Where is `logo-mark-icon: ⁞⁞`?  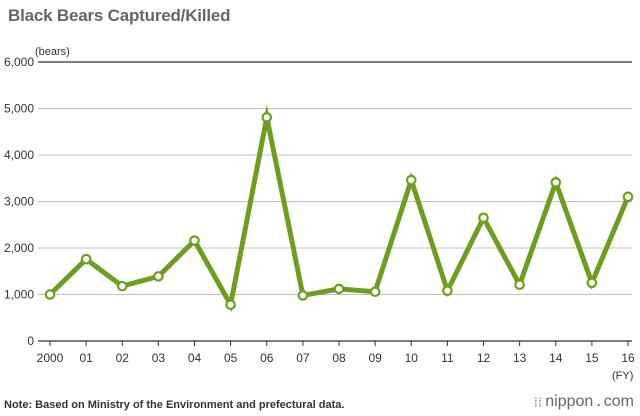 logo-mark-icon: ⁞⁞ is located at coordinates (538, 402).